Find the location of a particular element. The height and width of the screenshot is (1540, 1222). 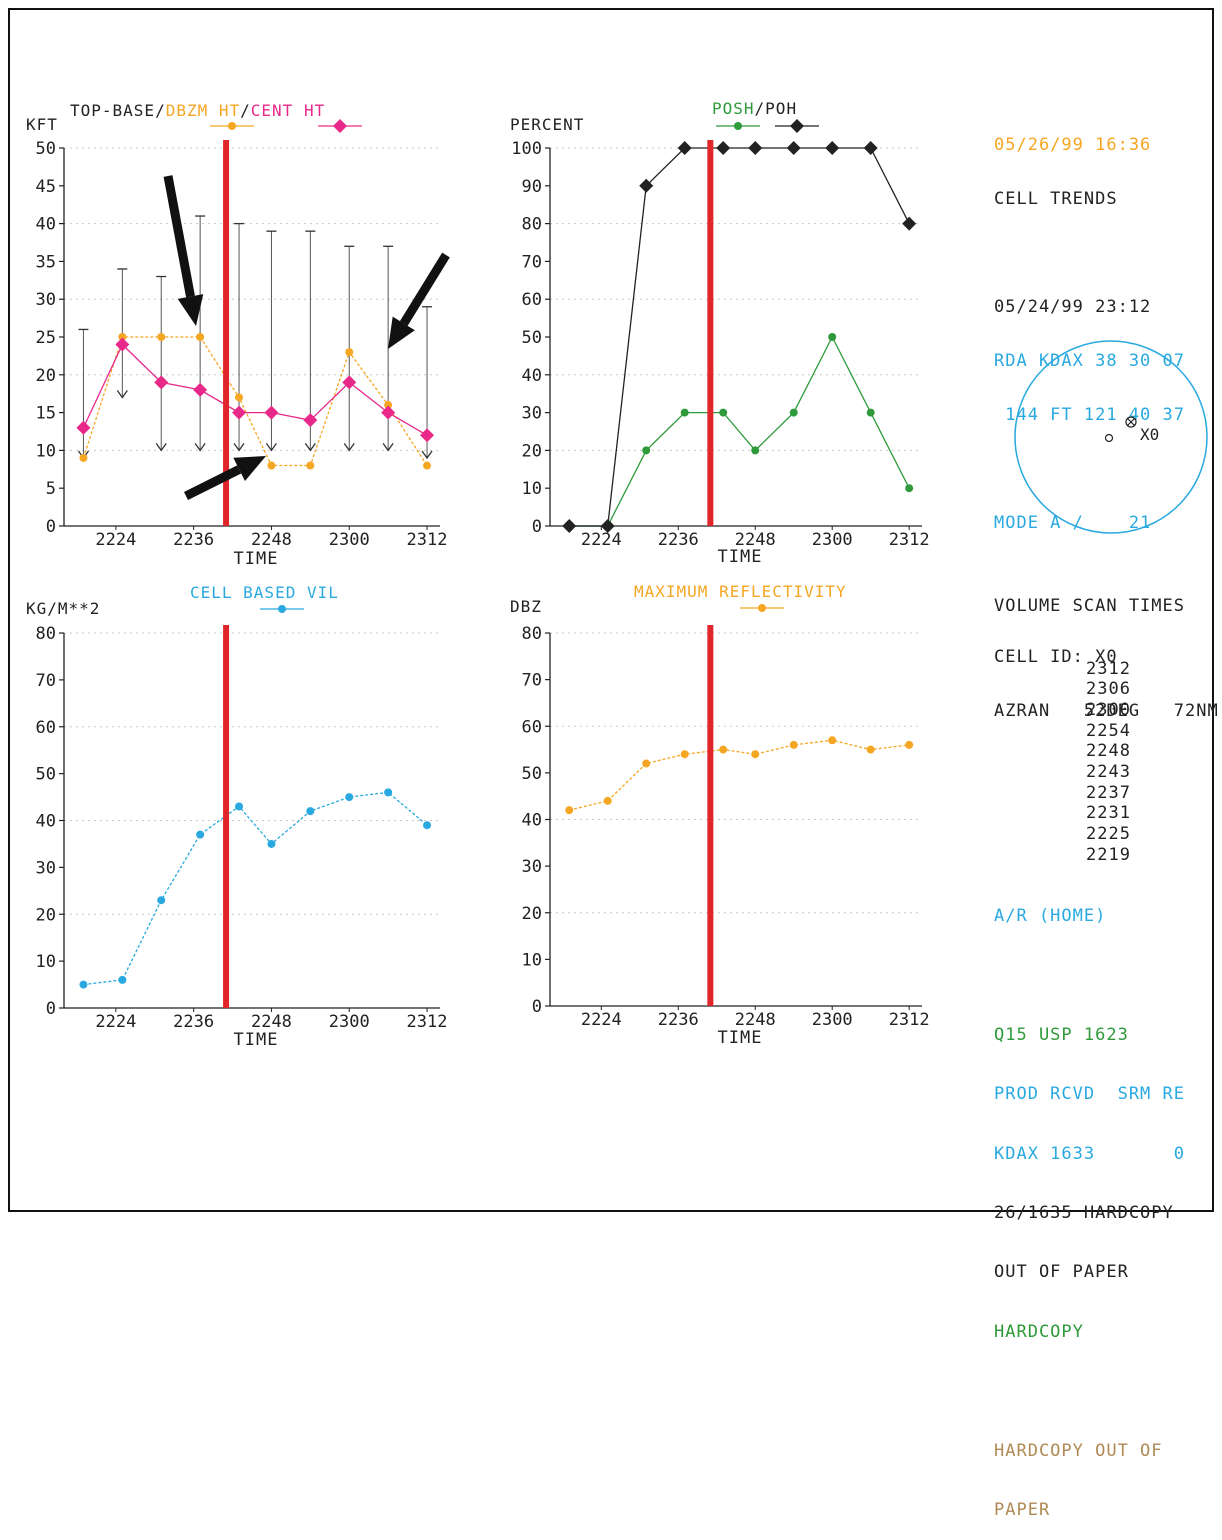

x-tick-label: 2224 is located at coordinates (601, 540).